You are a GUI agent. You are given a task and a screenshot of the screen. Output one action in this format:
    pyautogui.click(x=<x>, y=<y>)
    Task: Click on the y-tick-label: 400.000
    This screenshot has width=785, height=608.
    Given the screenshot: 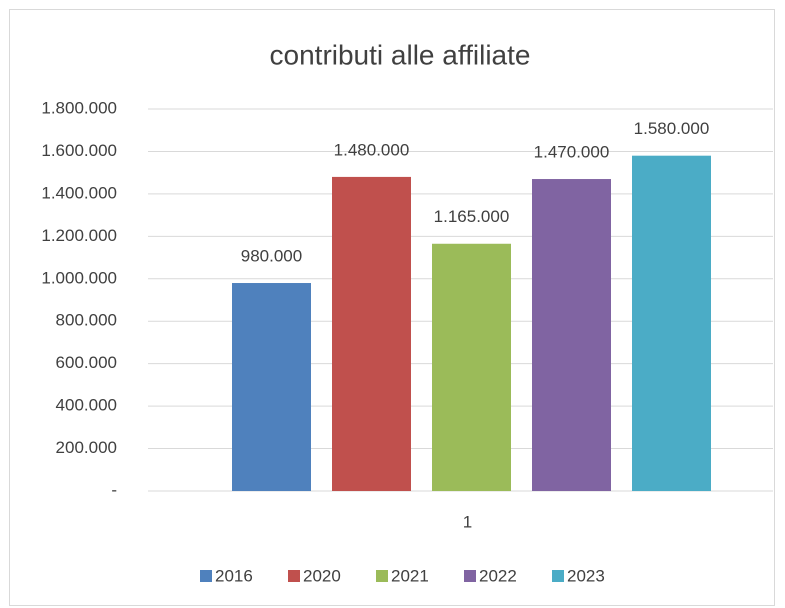 What is the action you would take?
    pyautogui.click(x=86, y=405)
    